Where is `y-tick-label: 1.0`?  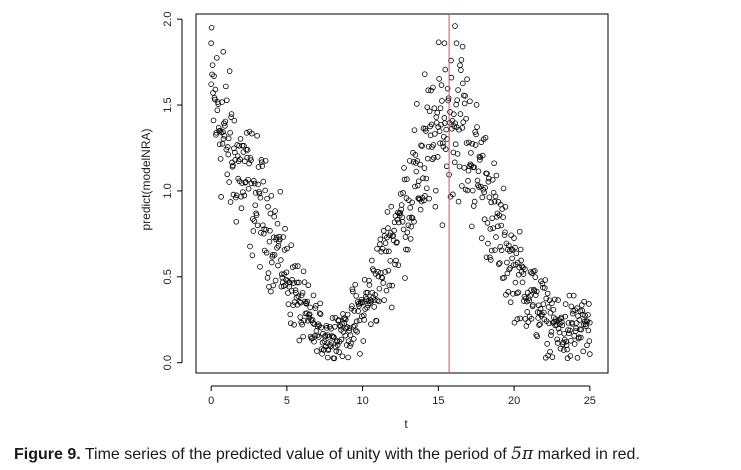
y-tick-label: 1.0 is located at coordinates (168, 190).